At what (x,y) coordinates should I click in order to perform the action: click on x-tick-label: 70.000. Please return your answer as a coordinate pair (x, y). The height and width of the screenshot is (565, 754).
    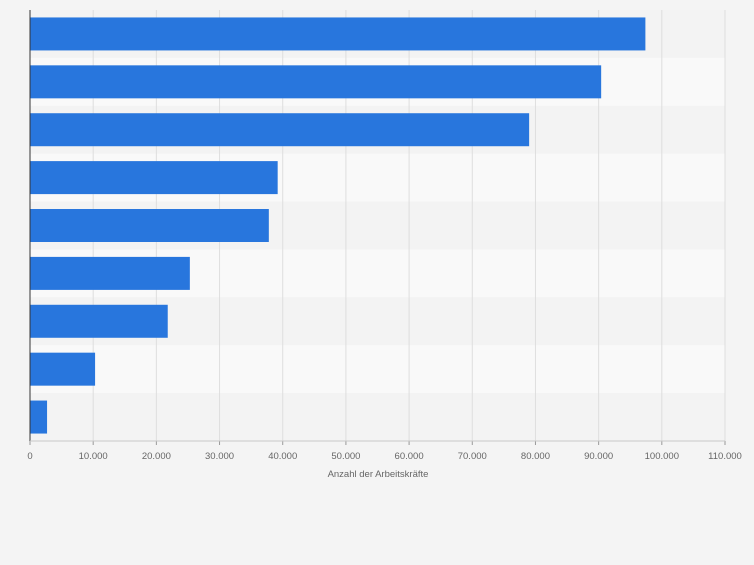
    Looking at the image, I should click on (472, 456).